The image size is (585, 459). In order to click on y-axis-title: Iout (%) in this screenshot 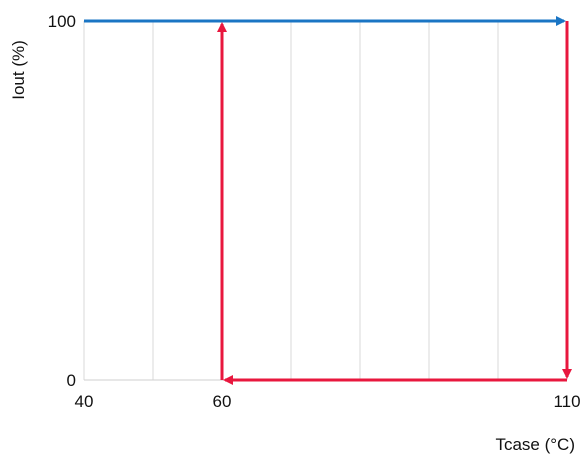, I will do `click(18, 70)`.